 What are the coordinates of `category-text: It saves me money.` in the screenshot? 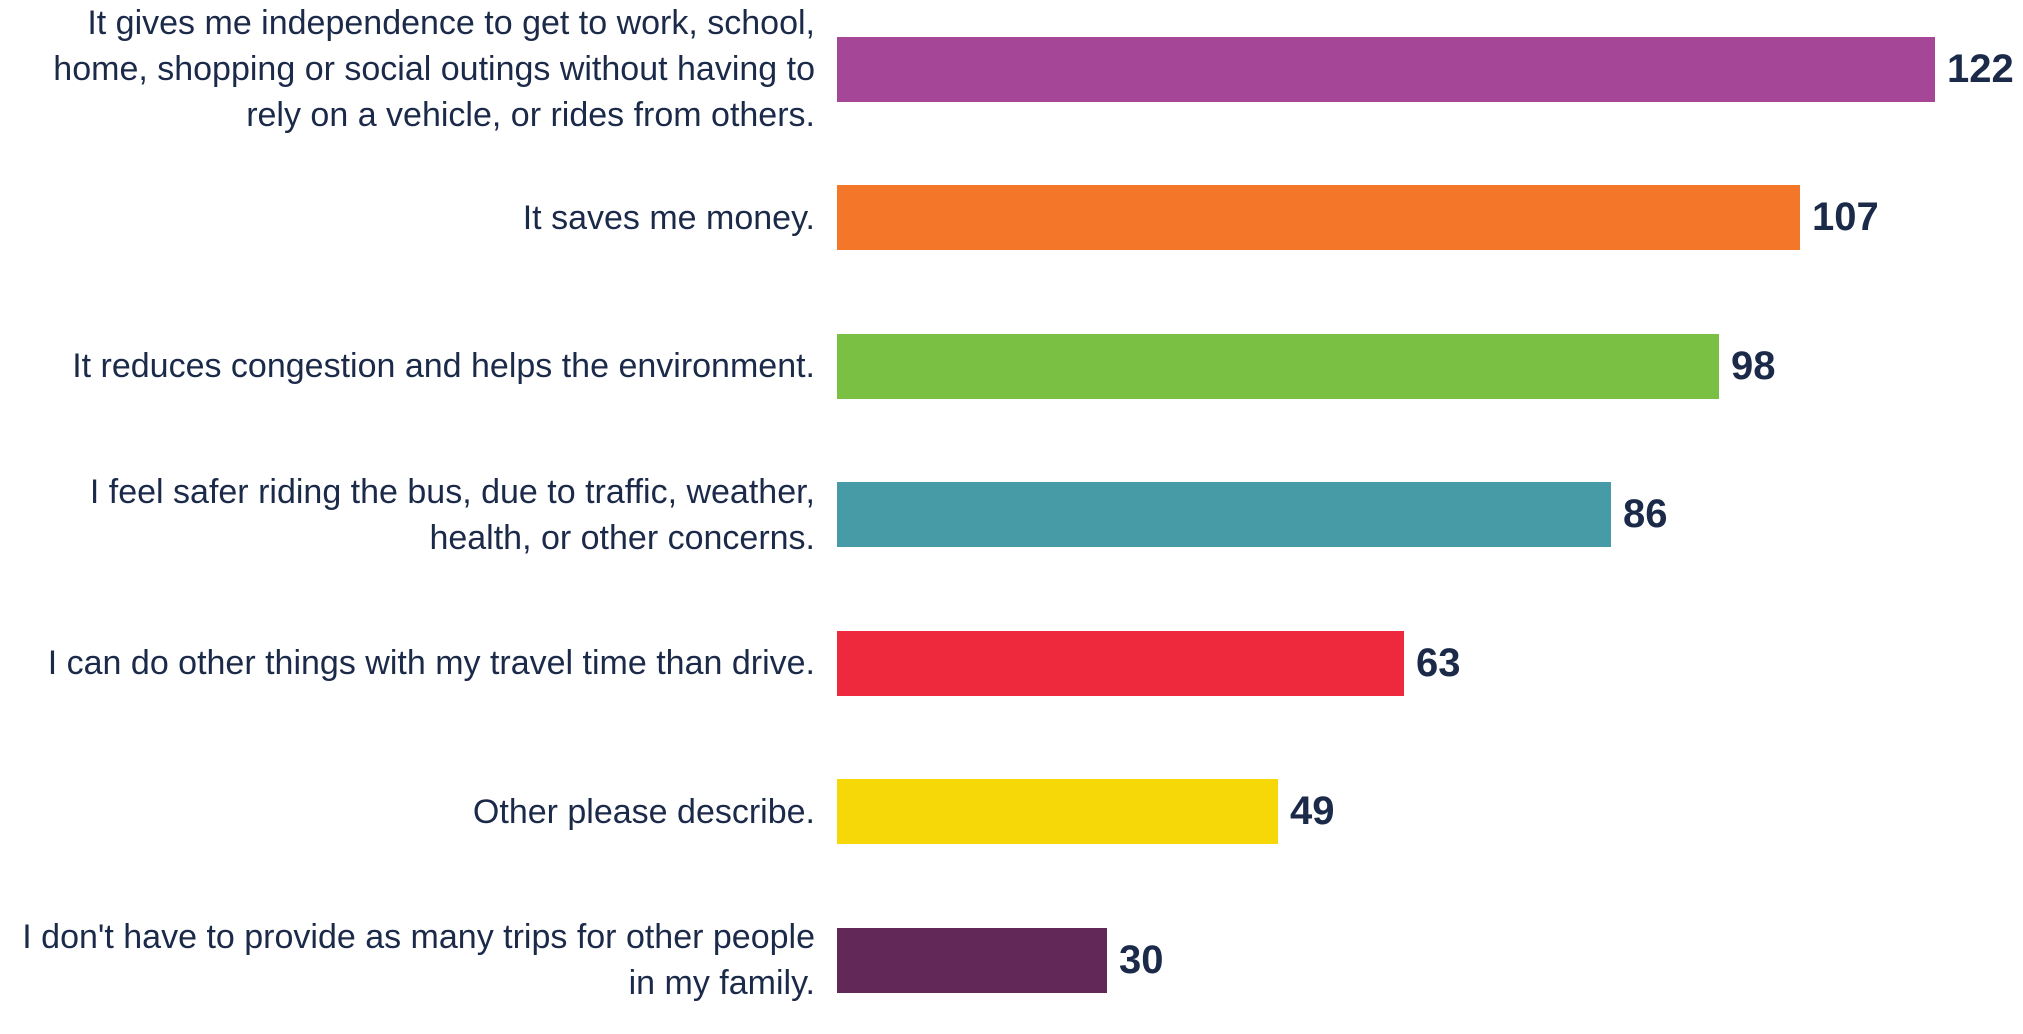 It's located at (668, 217).